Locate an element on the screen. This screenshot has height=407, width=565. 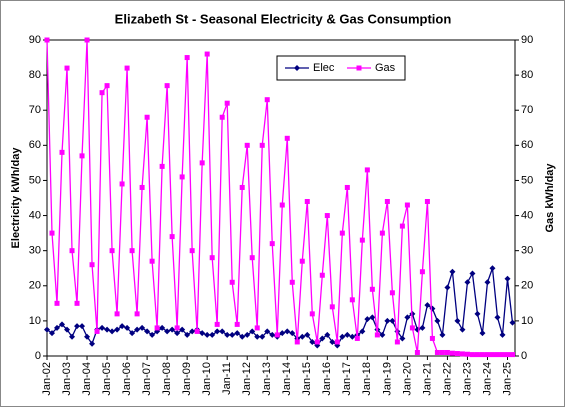
x-tick-label: Jan-17 is located at coordinates (347, 379).